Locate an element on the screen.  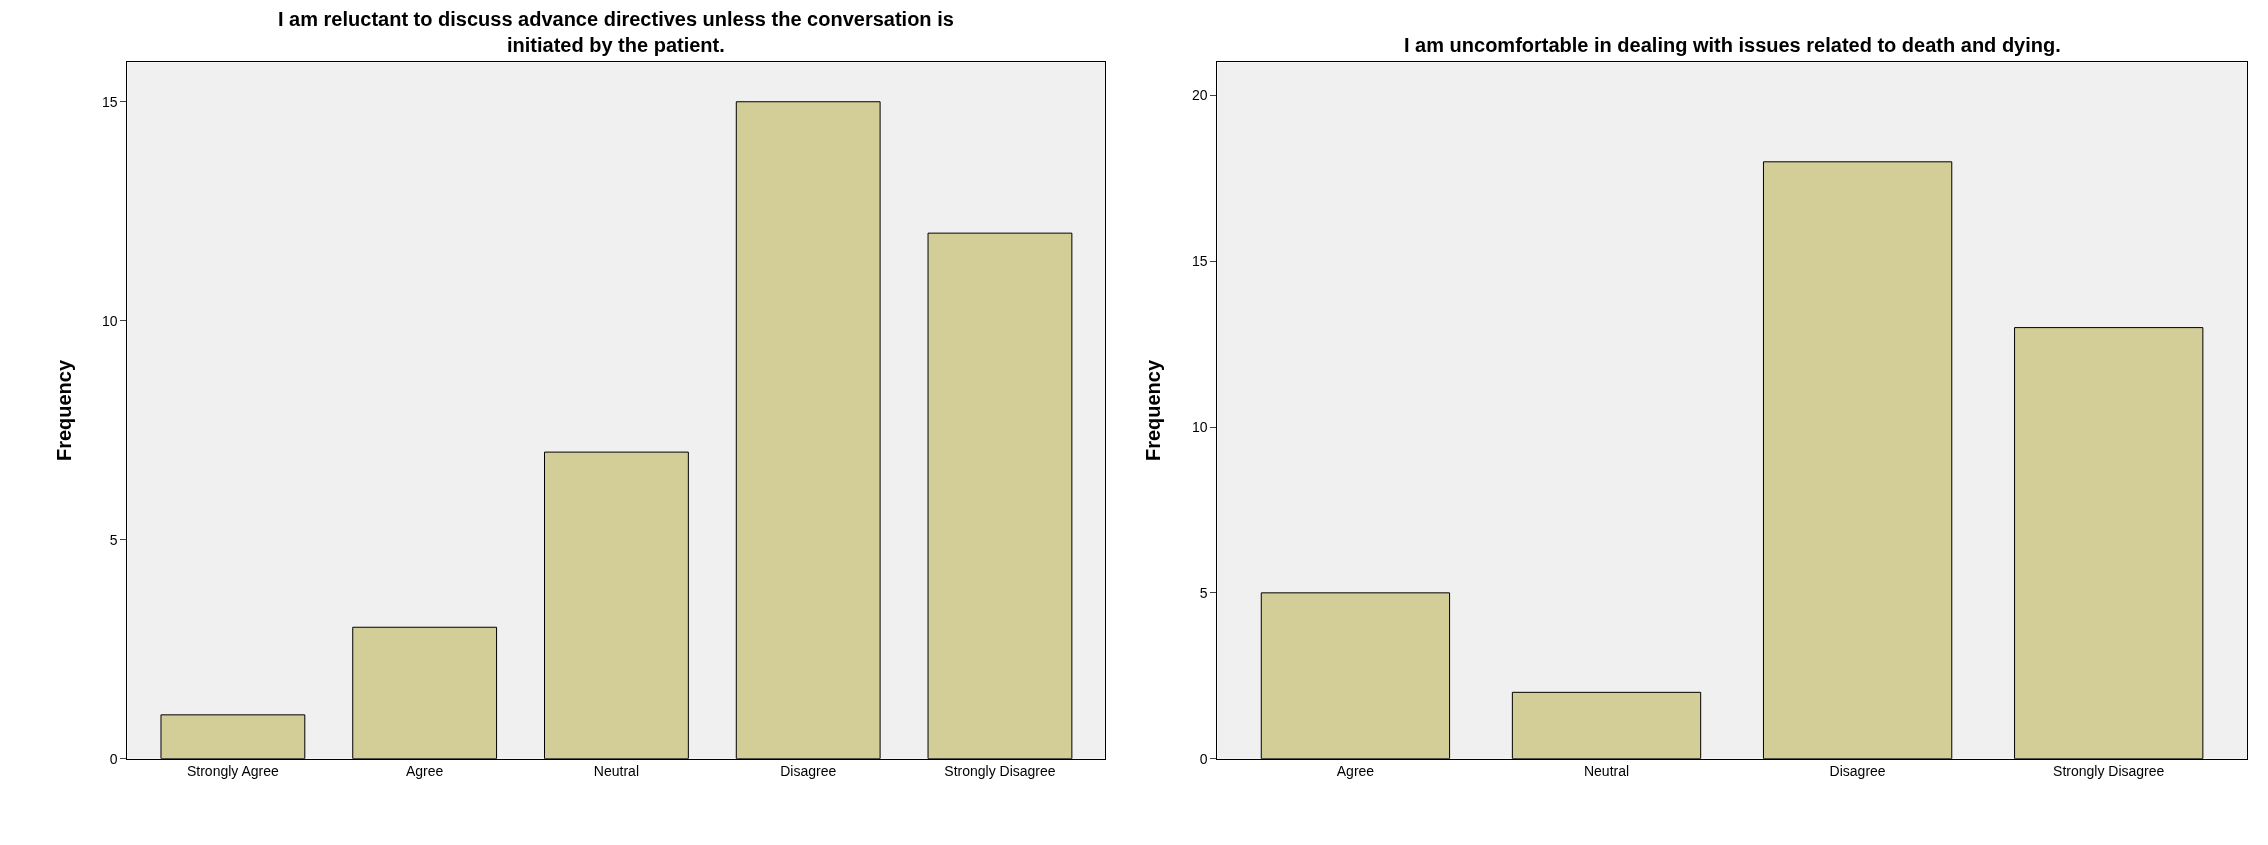
x-tick-label: Strongly Agree is located at coordinates (233, 771).